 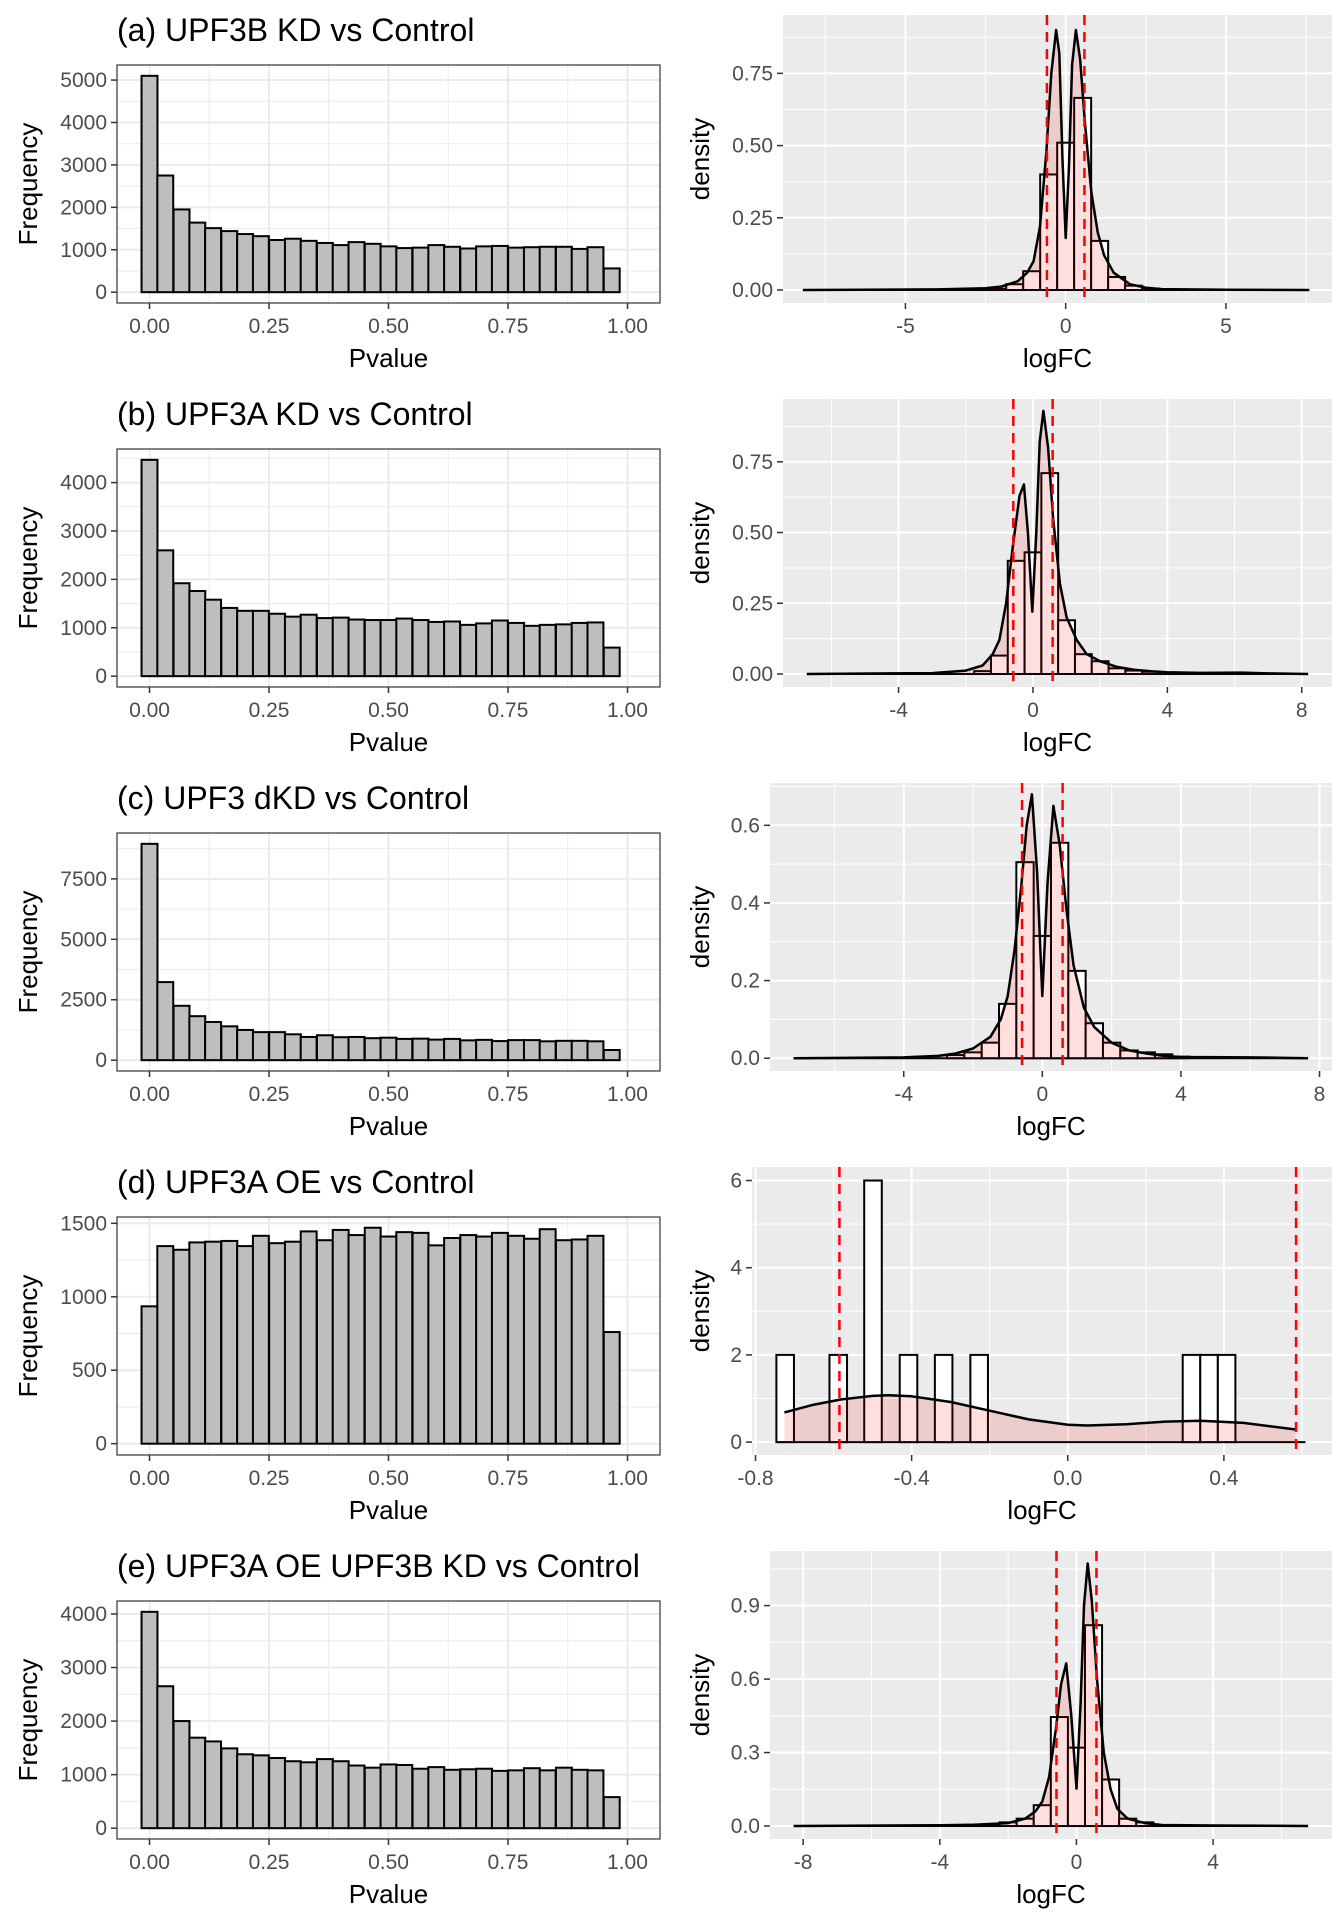 I want to click on x-tick-label: -4, so click(x=903, y=1094).